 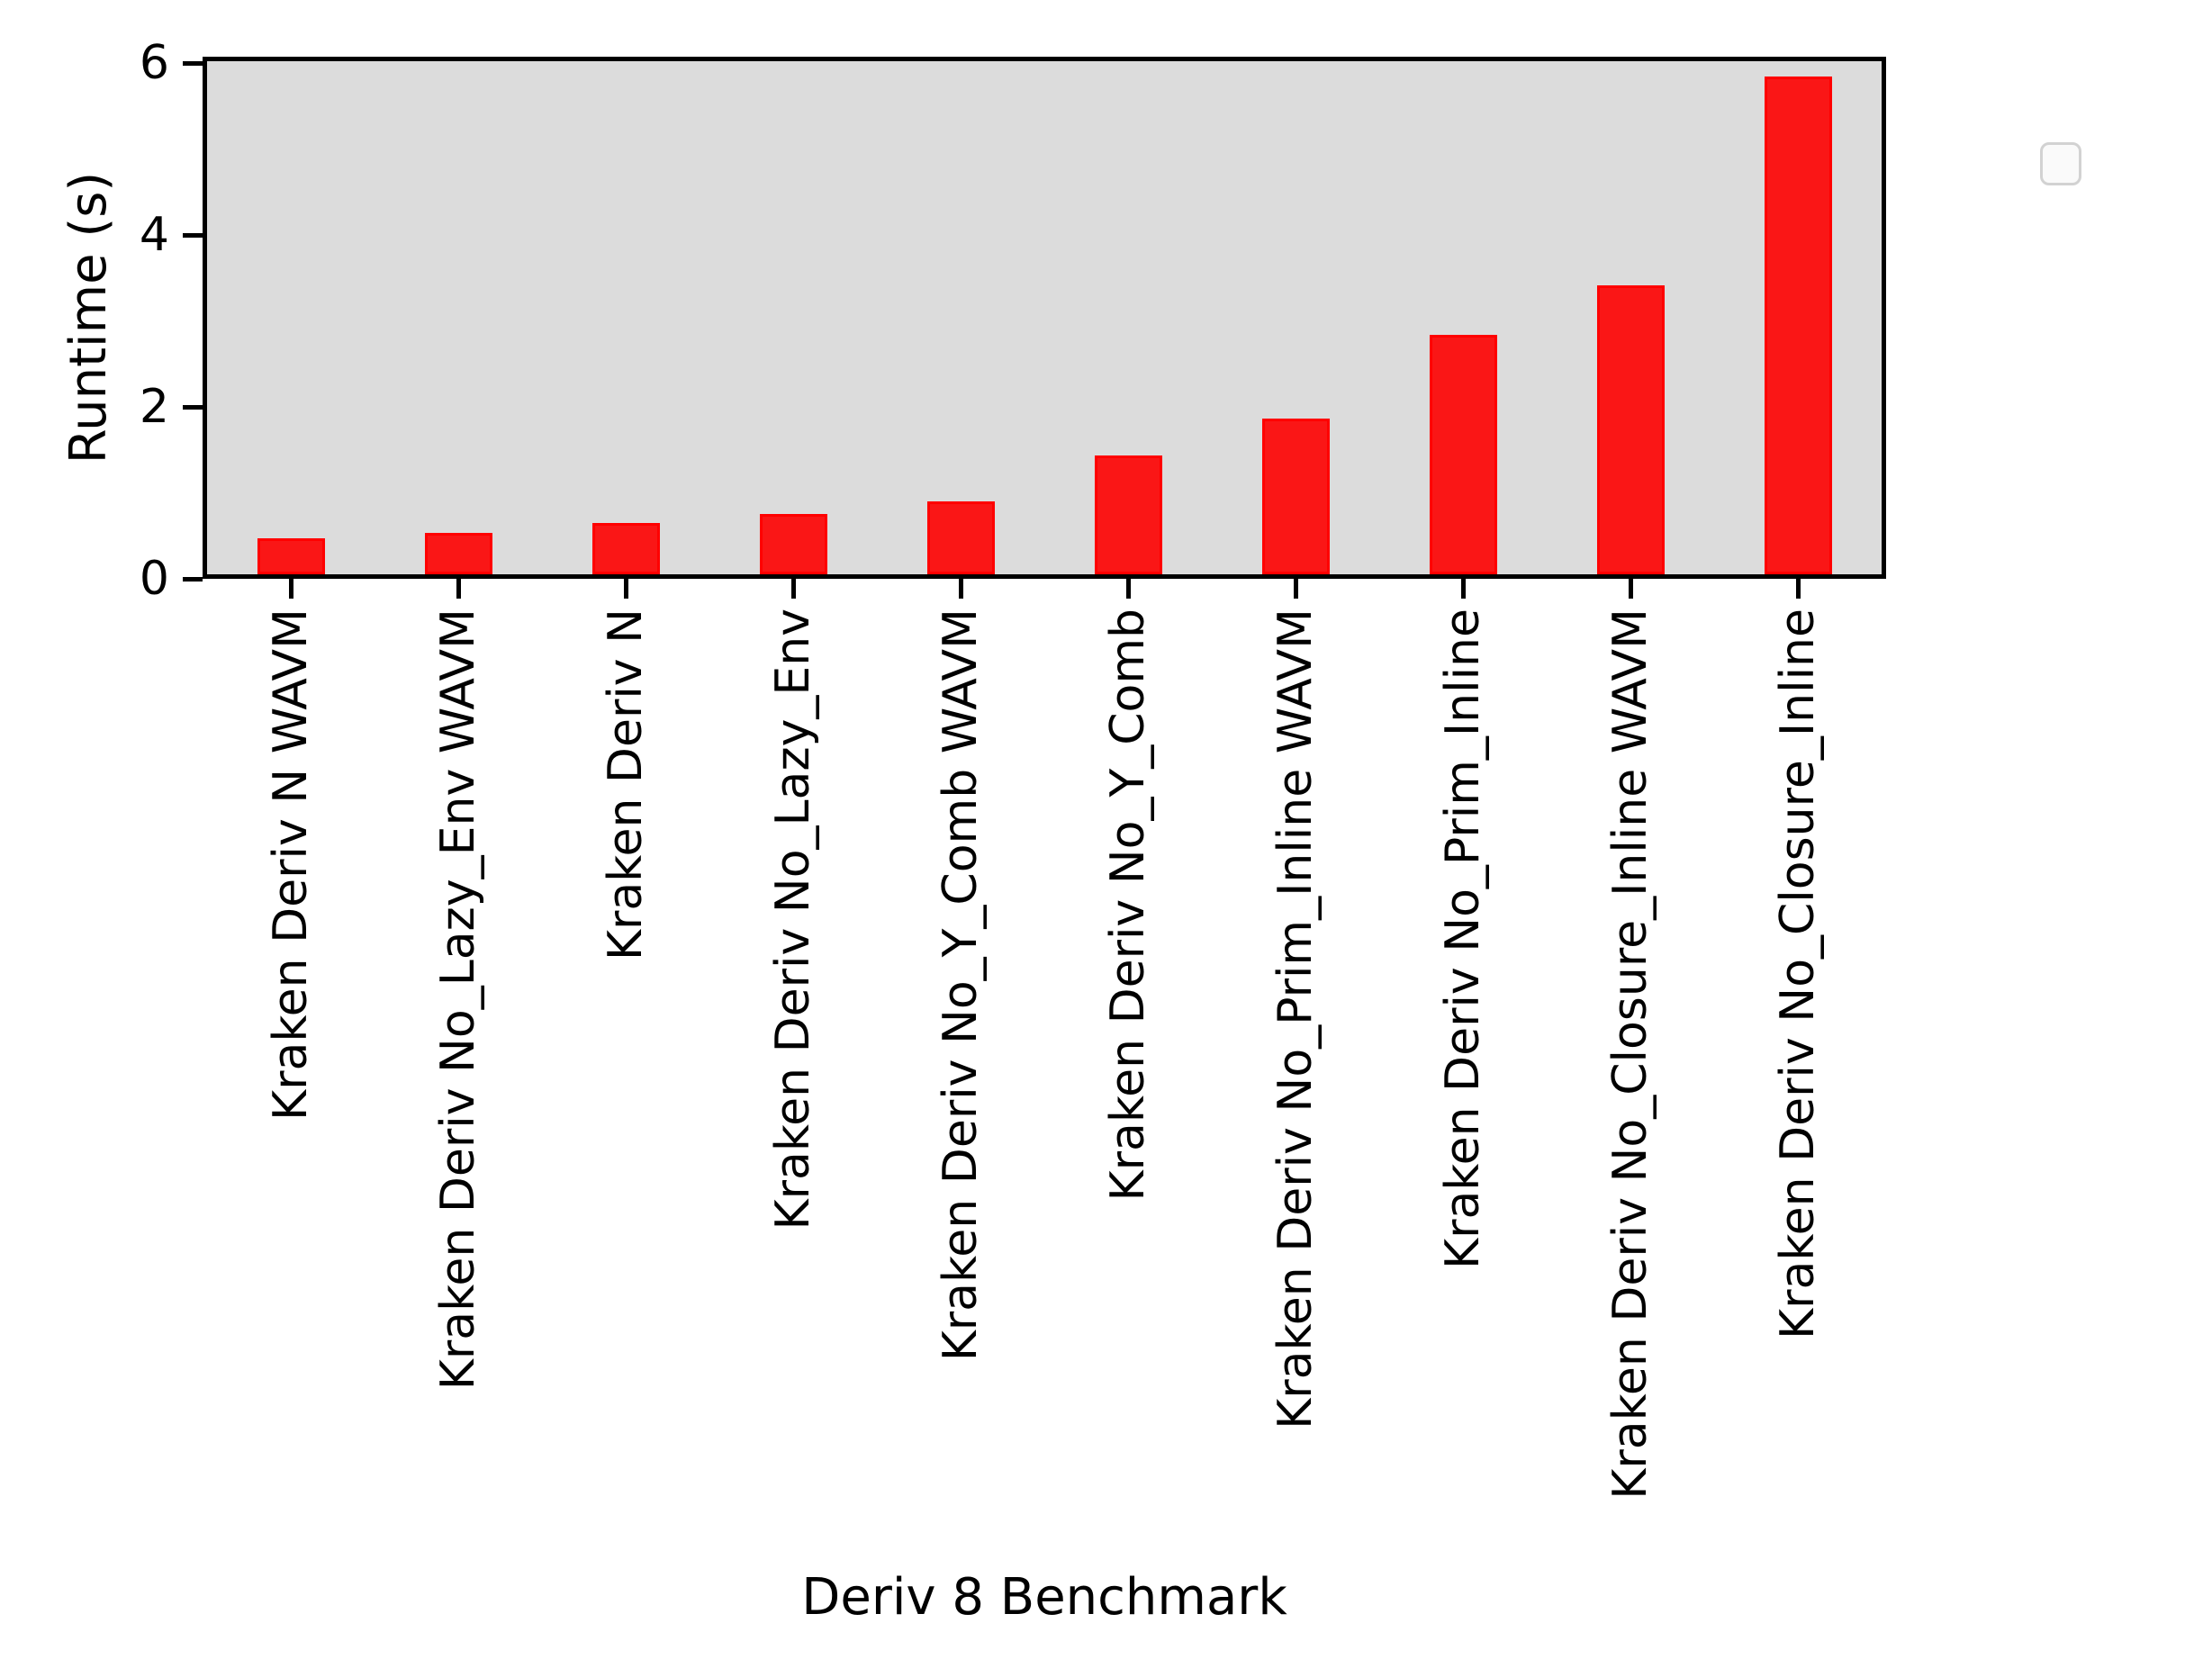 I want to click on x-tick-label: Kraken Deriv No_Prim_Inline, so click(x=1463, y=939).